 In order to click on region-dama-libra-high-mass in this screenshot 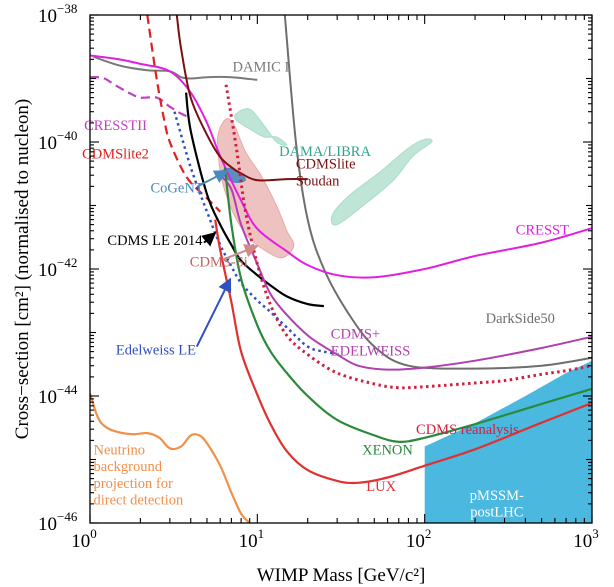, I will do `click(381, 182)`.